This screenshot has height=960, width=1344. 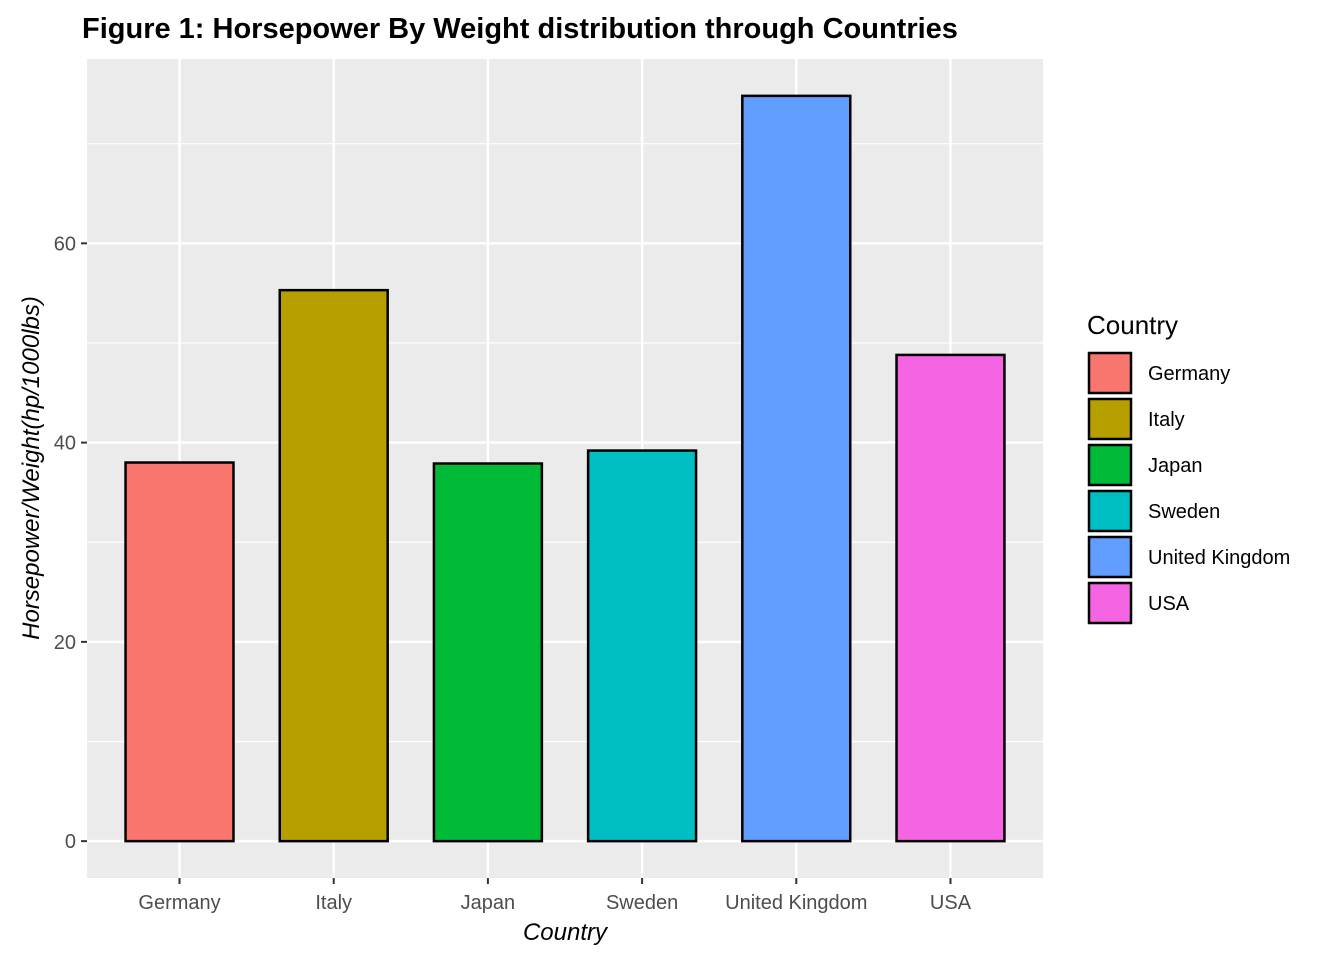 I want to click on x-tick-label: Germany, so click(x=179, y=903).